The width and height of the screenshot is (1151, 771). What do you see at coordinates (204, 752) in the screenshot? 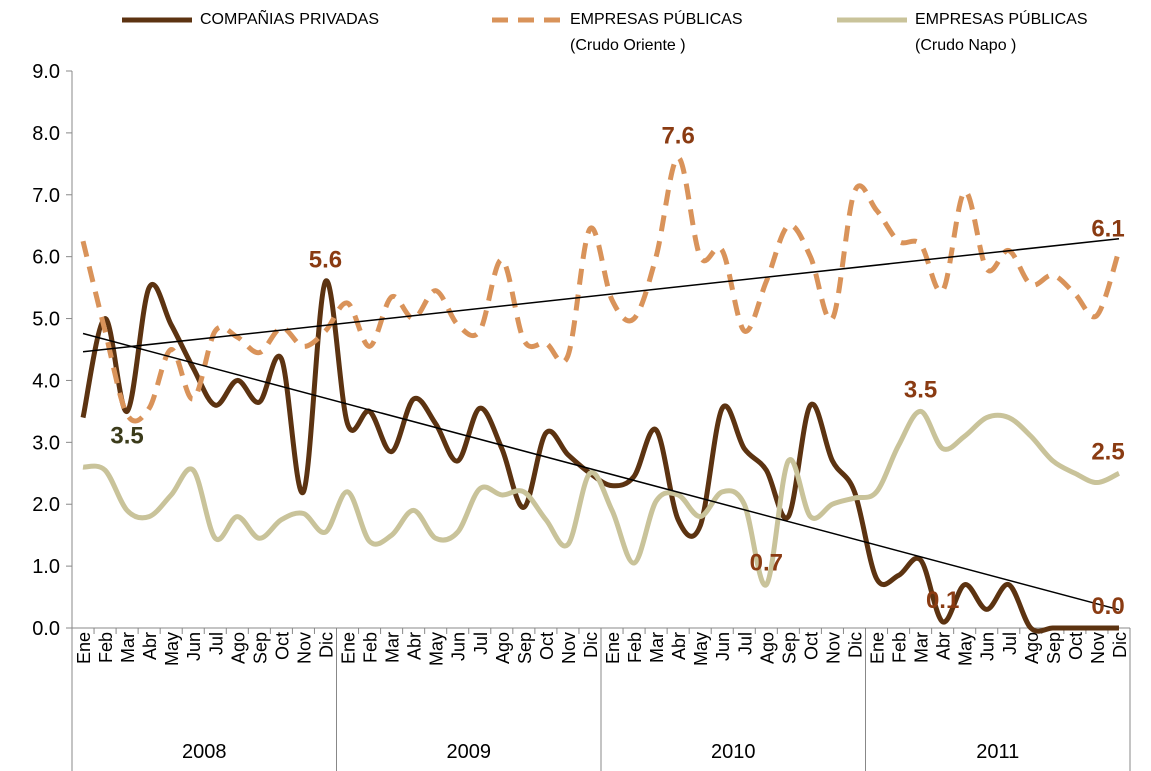
I see `group-label: 2008` at bounding box center [204, 752].